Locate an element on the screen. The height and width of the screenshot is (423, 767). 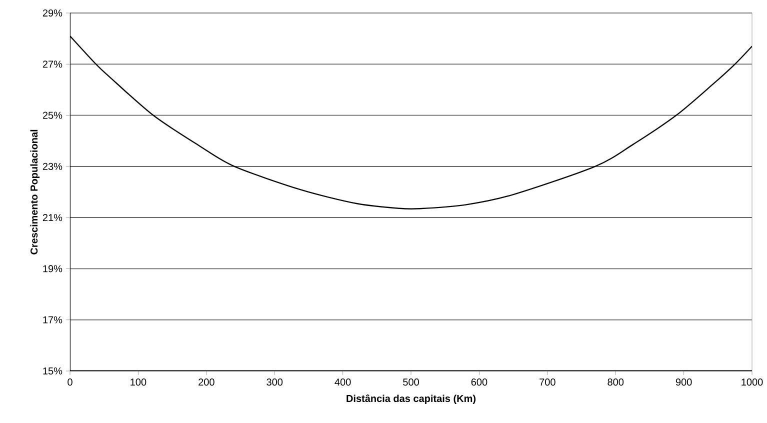
x-tick-label: 300 is located at coordinates (274, 382).